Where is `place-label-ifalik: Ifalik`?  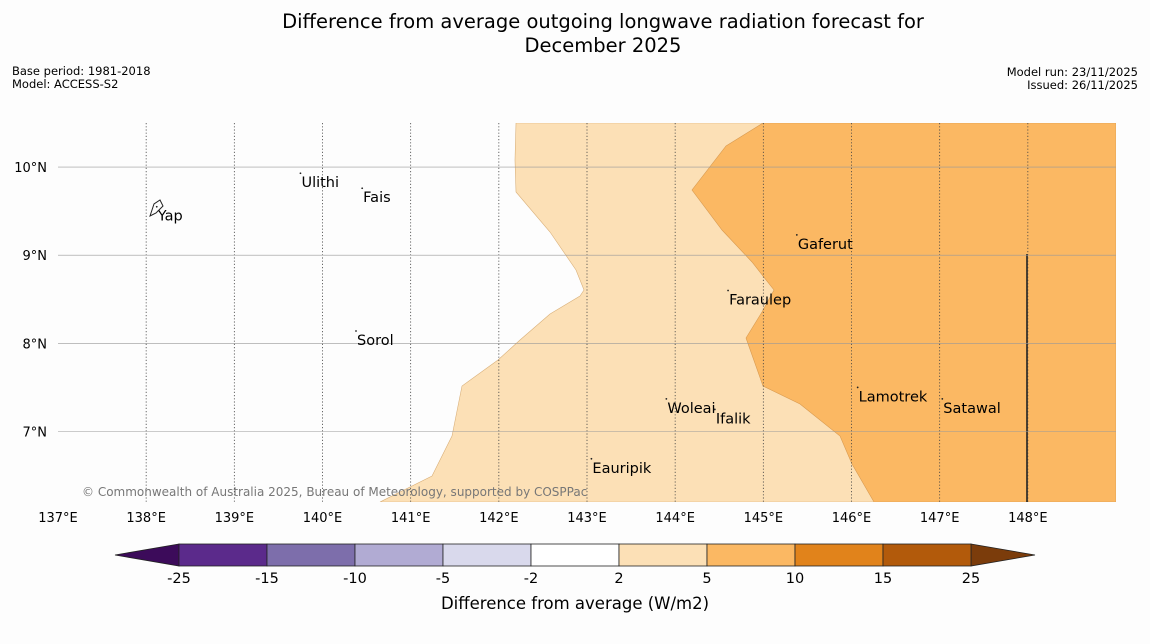 place-label-ifalik: Ifalik is located at coordinates (733, 419).